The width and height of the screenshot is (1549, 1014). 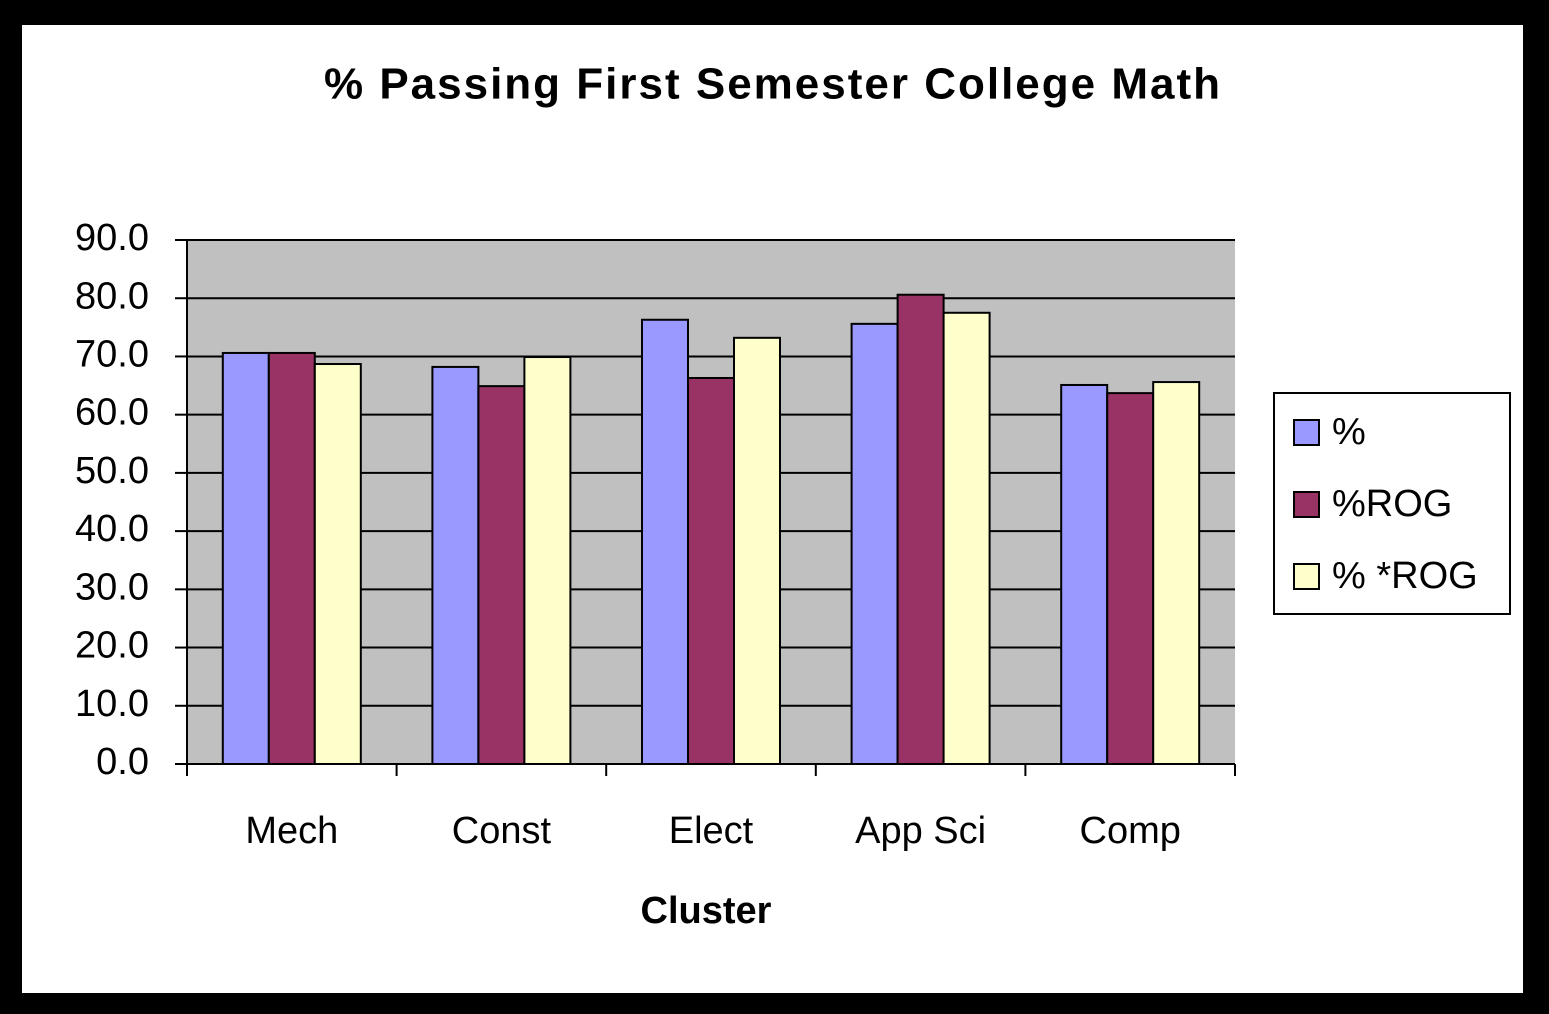 I want to click on chart-title: % Passing First Semester College Math, so click(x=773, y=84).